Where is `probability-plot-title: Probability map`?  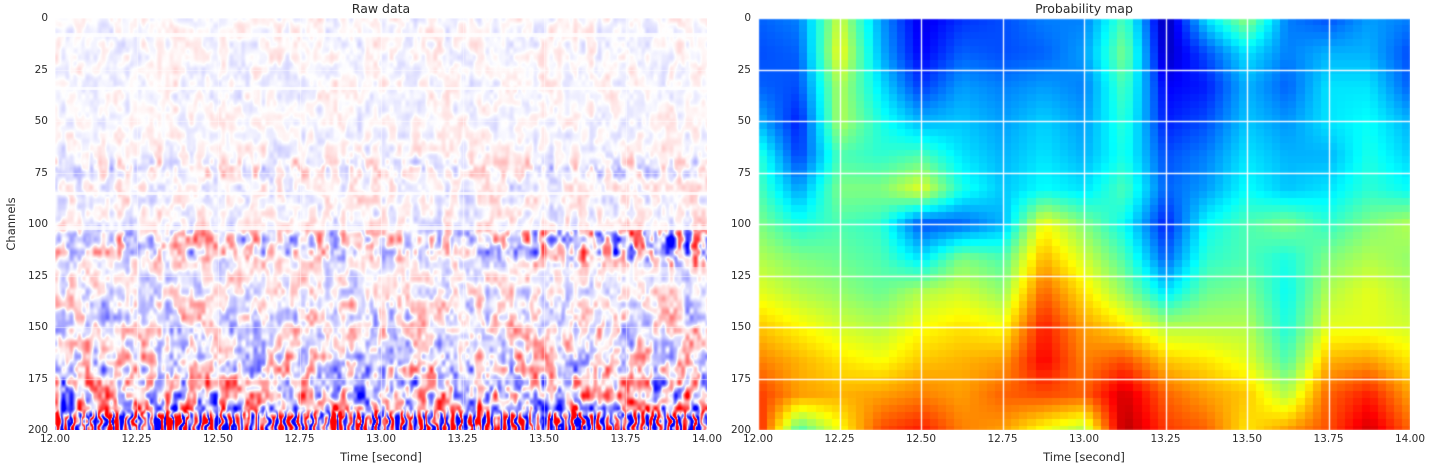 probability-plot-title: Probability map is located at coordinates (1084, 8).